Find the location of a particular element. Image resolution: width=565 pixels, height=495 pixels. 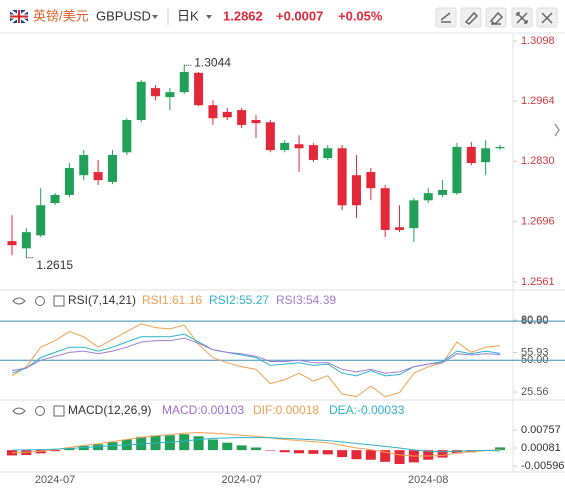

eraser-button is located at coordinates (496, 17).